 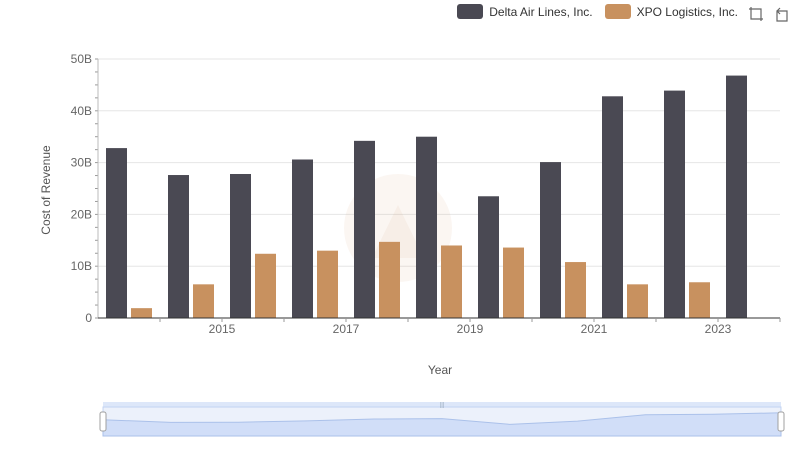 I want to click on legend-item-delta: Delta Air Lines, Inc., so click(x=525, y=11).